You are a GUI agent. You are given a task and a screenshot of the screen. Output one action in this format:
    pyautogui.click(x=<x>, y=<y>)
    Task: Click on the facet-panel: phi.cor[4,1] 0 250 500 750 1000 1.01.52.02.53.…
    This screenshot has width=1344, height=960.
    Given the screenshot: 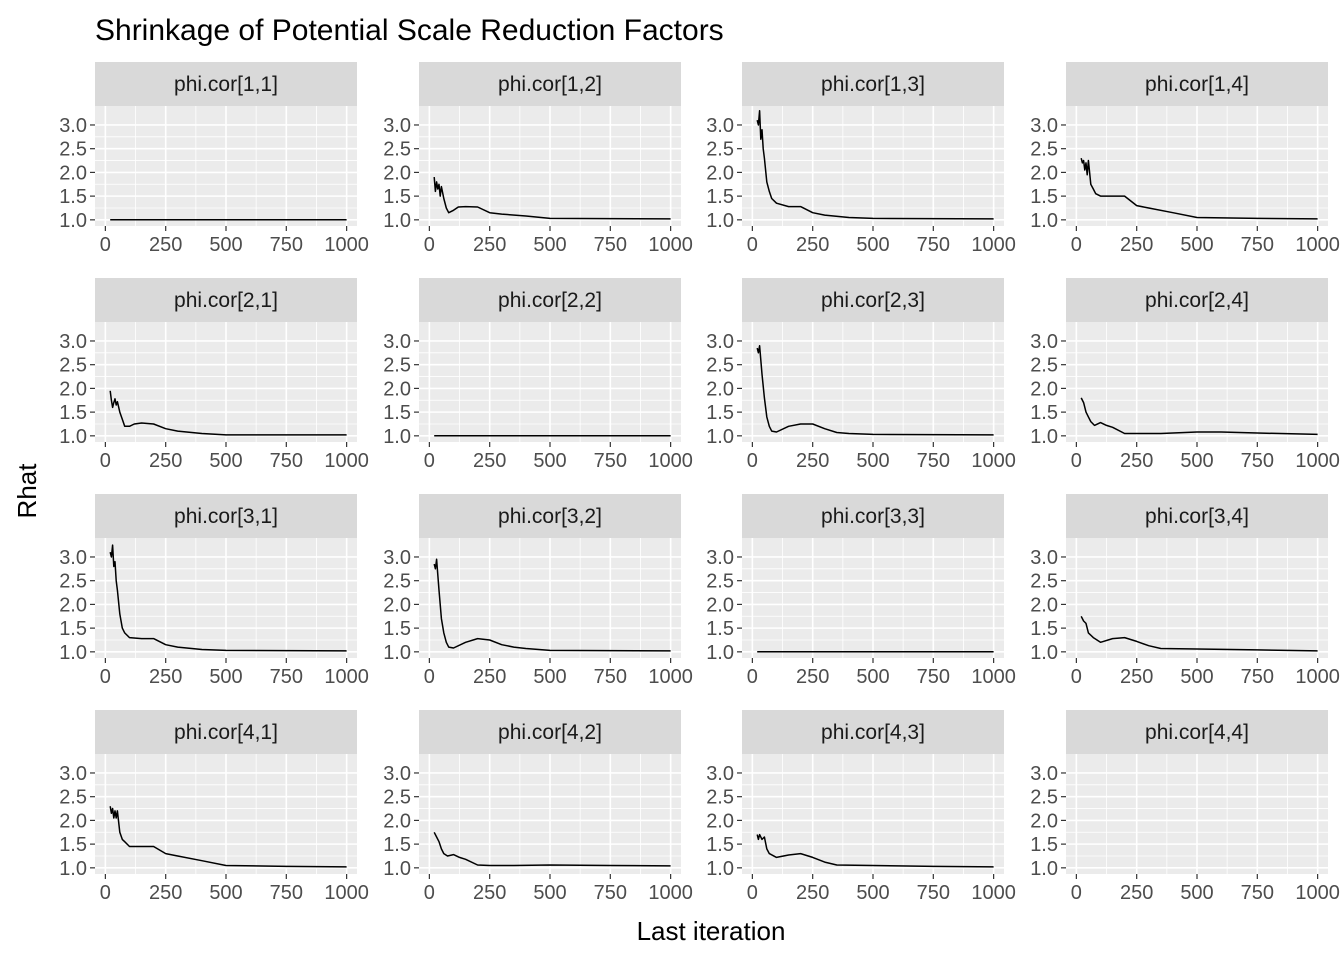 What is the action you would take?
    pyautogui.click(x=214, y=807)
    